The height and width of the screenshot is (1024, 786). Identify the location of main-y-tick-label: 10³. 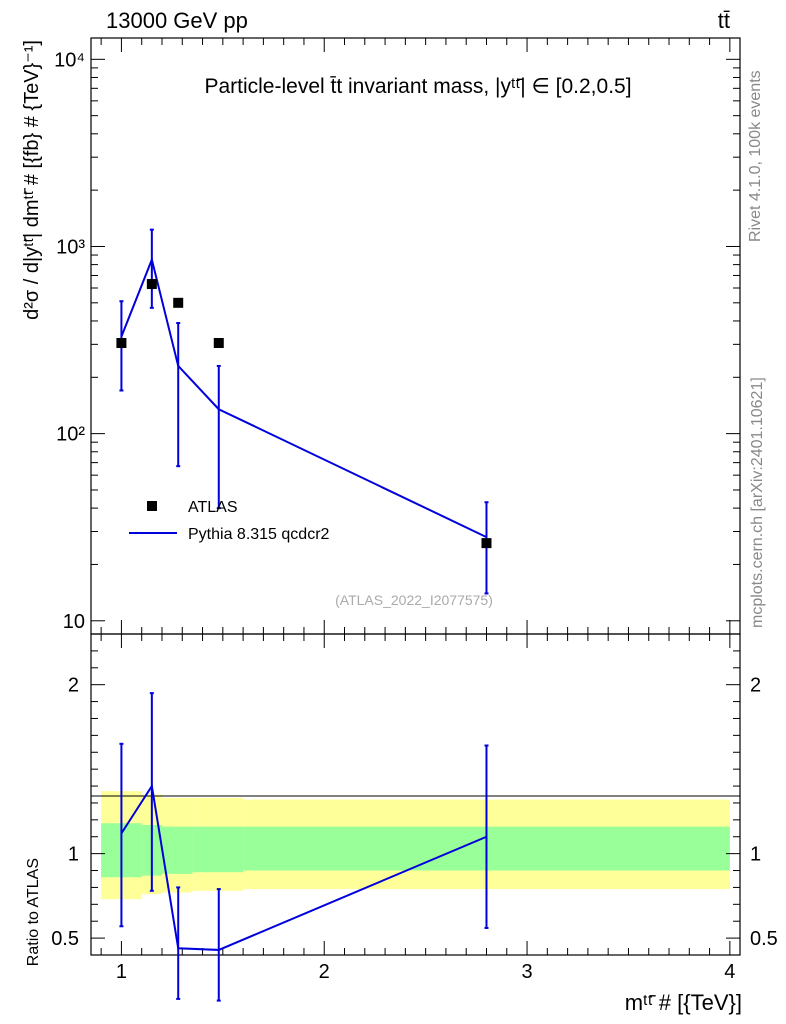
(70, 247).